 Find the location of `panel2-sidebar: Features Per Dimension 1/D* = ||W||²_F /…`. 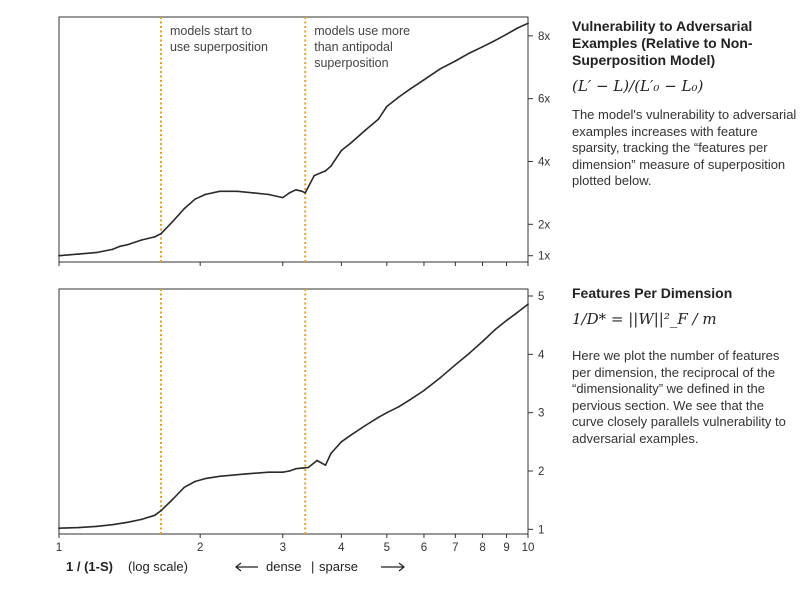

panel2-sidebar: Features Per Dimension 1/D* = ||W||²_F /… is located at coordinates (685, 366).